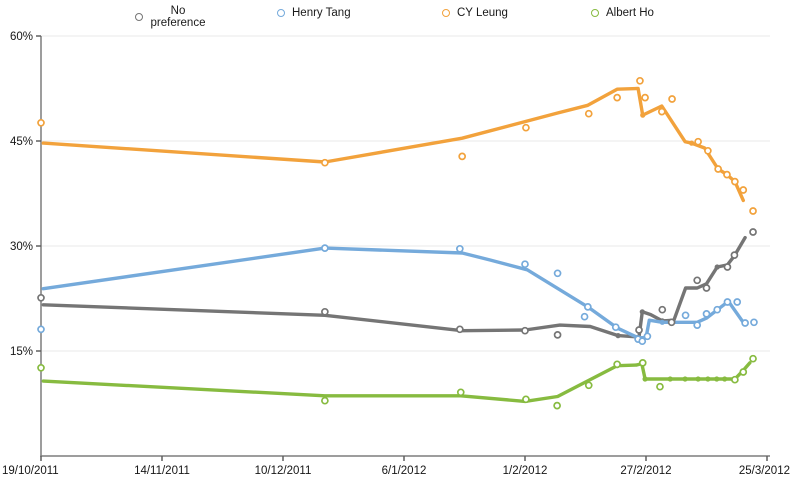 Image resolution: width=800 pixels, height=483 pixels. I want to click on legend-label: No preference, so click(178, 17).